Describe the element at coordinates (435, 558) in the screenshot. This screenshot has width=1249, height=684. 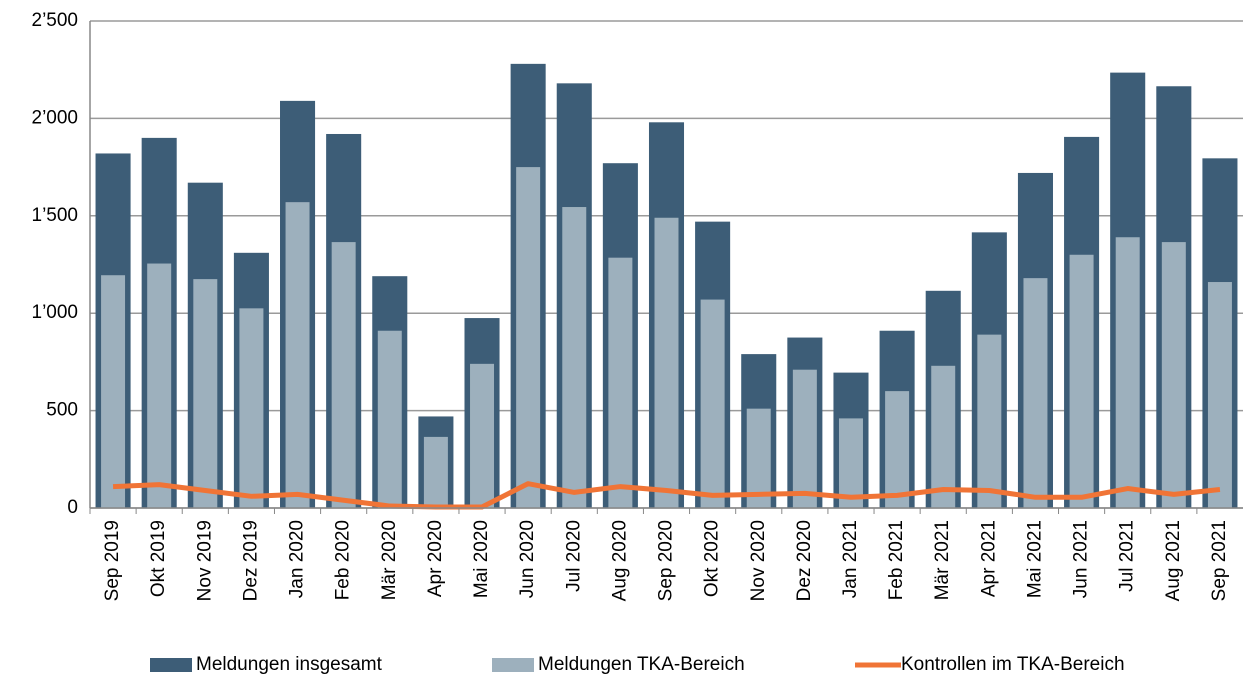
I see `x-tick-label: Apr 2020` at that location.